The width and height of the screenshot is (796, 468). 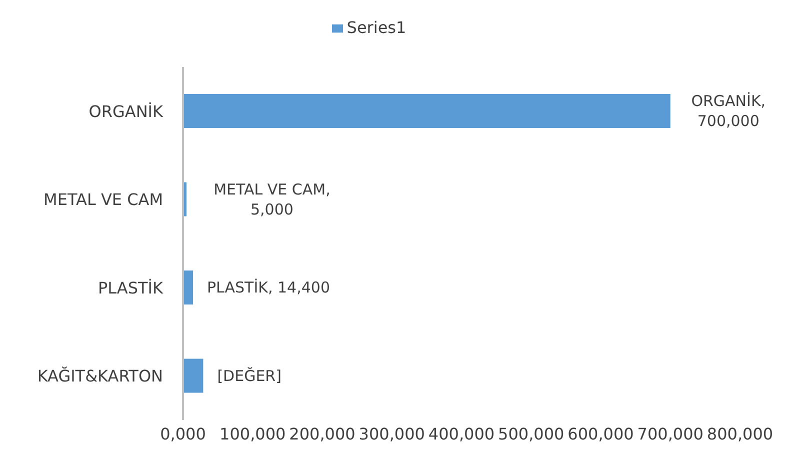 I want to click on data-label: METAL VE CAM, 5,000, so click(x=272, y=199).